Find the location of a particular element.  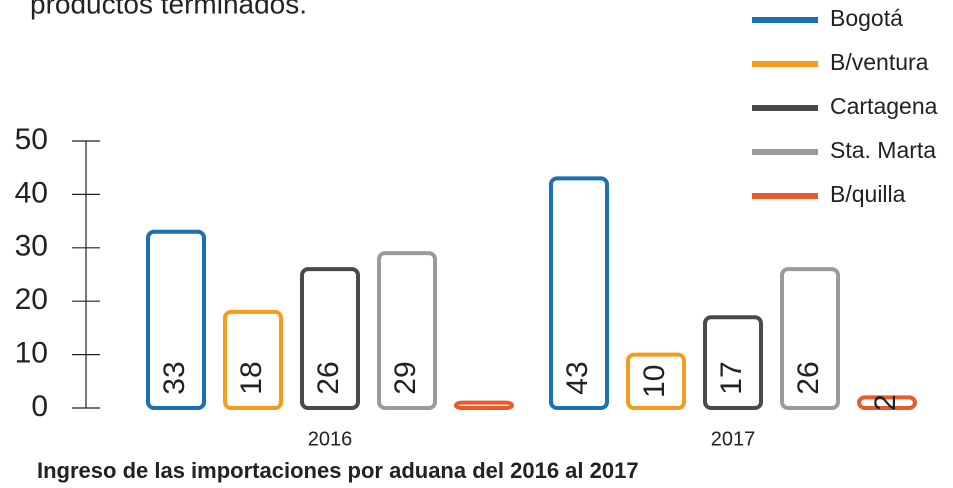

y-tick-label: 50 is located at coordinates (31, 139).